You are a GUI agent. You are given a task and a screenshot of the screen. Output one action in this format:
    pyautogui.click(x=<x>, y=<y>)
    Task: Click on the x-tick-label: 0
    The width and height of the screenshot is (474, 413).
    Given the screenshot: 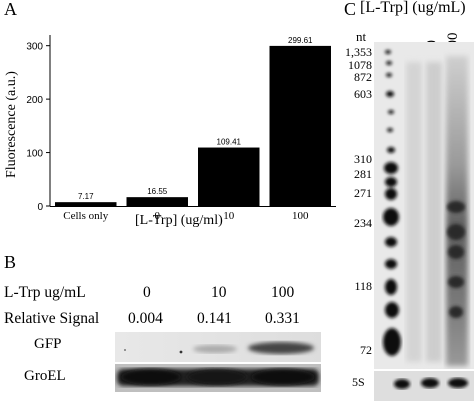 What is the action you would take?
    pyautogui.click(x=158, y=216)
    